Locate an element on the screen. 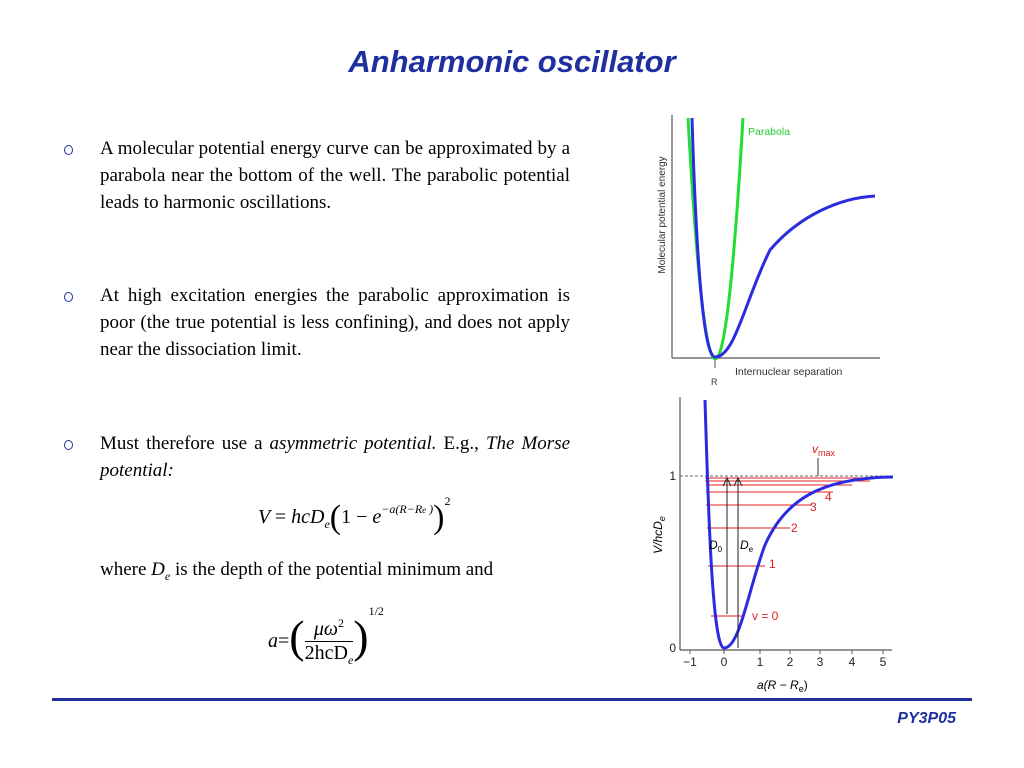 This screenshot has height=768, width=1024. bullet-emphasis: The Morse potential: is located at coordinates (335, 457).